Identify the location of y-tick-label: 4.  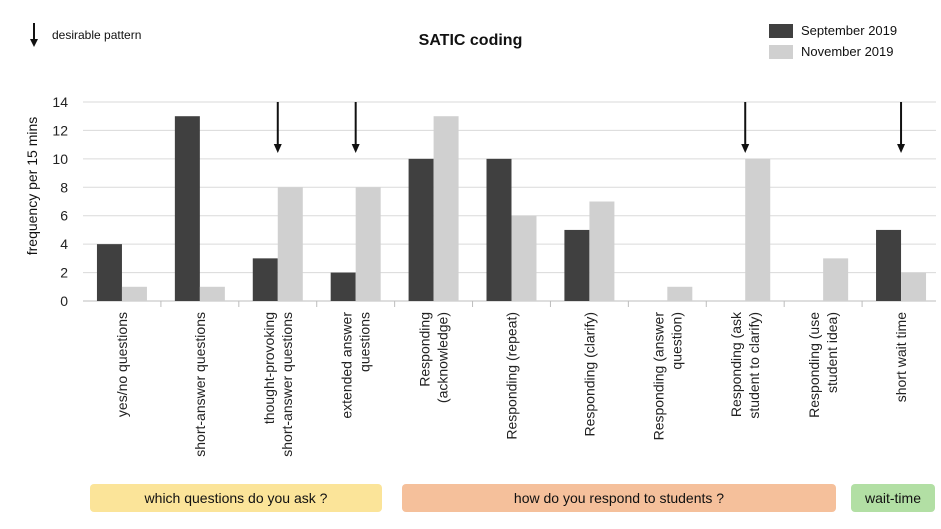
(64, 244).